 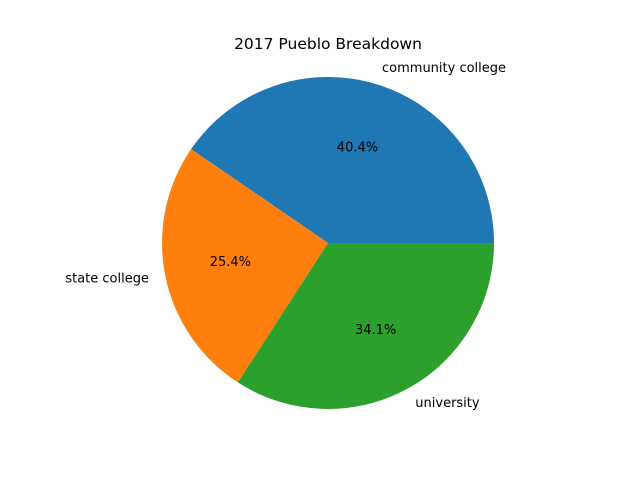 I want to click on chart-title: 2017 Pueblo Breakdown, so click(x=328, y=44).